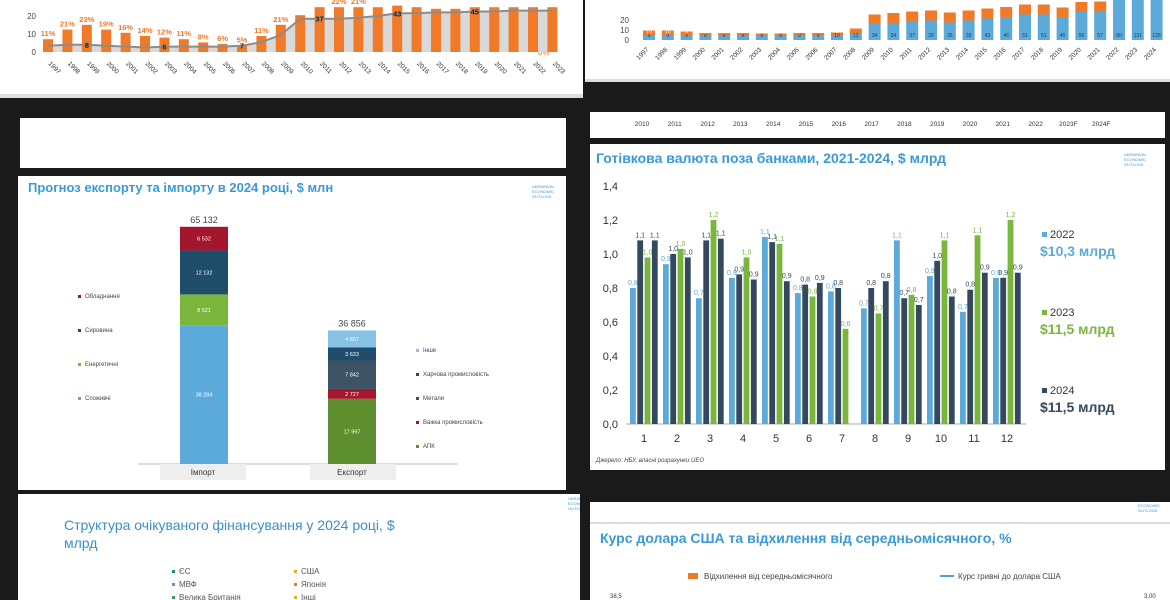  I want to click on x-tick-label: 2008, so click(267, 67).